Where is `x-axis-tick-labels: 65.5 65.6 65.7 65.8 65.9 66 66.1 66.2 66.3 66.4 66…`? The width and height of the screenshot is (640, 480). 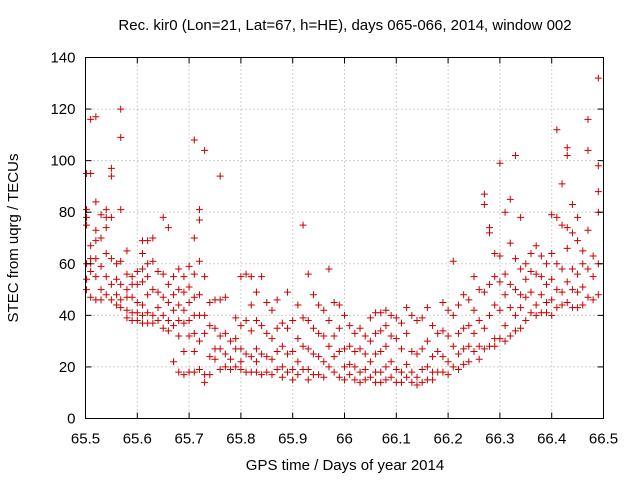 x-axis-tick-labels: 65.5 65.6 65.7 65.8 65.9 66 66.1 66.2 66.3 66.4 66… is located at coordinates (344, 439).